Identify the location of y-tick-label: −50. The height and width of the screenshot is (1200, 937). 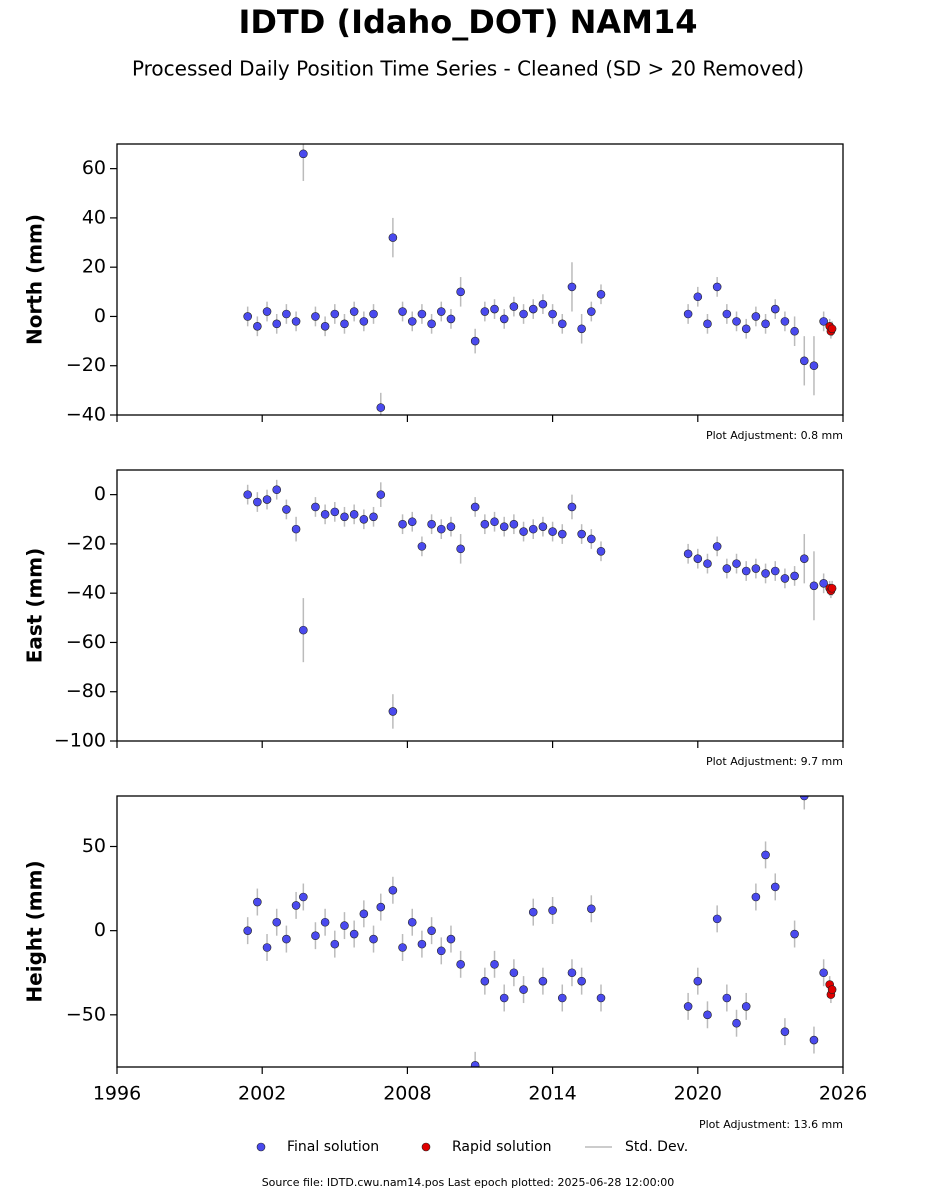
(86, 1014).